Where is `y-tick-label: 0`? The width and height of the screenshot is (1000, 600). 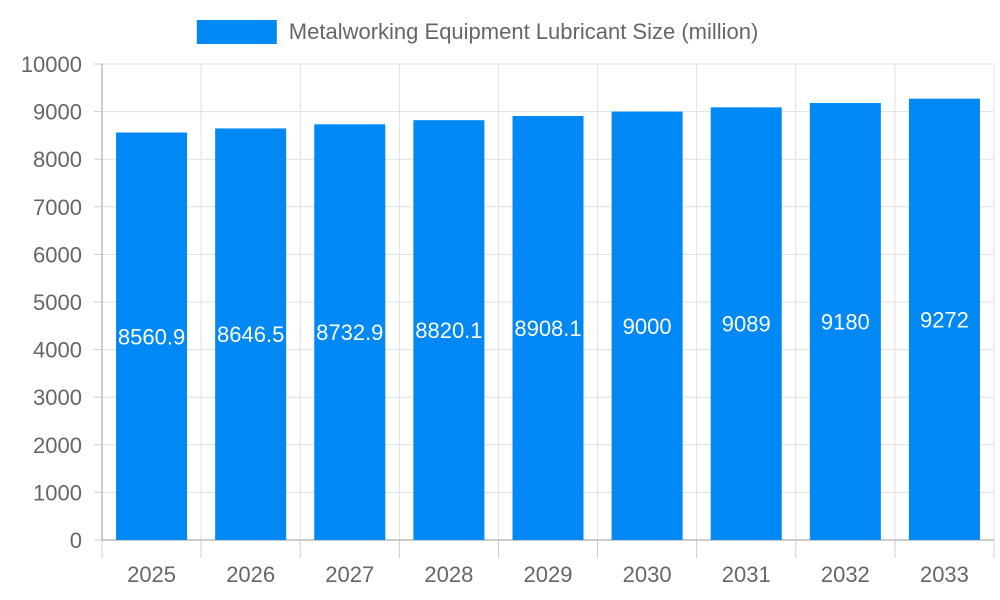 y-tick-label: 0 is located at coordinates (76, 540).